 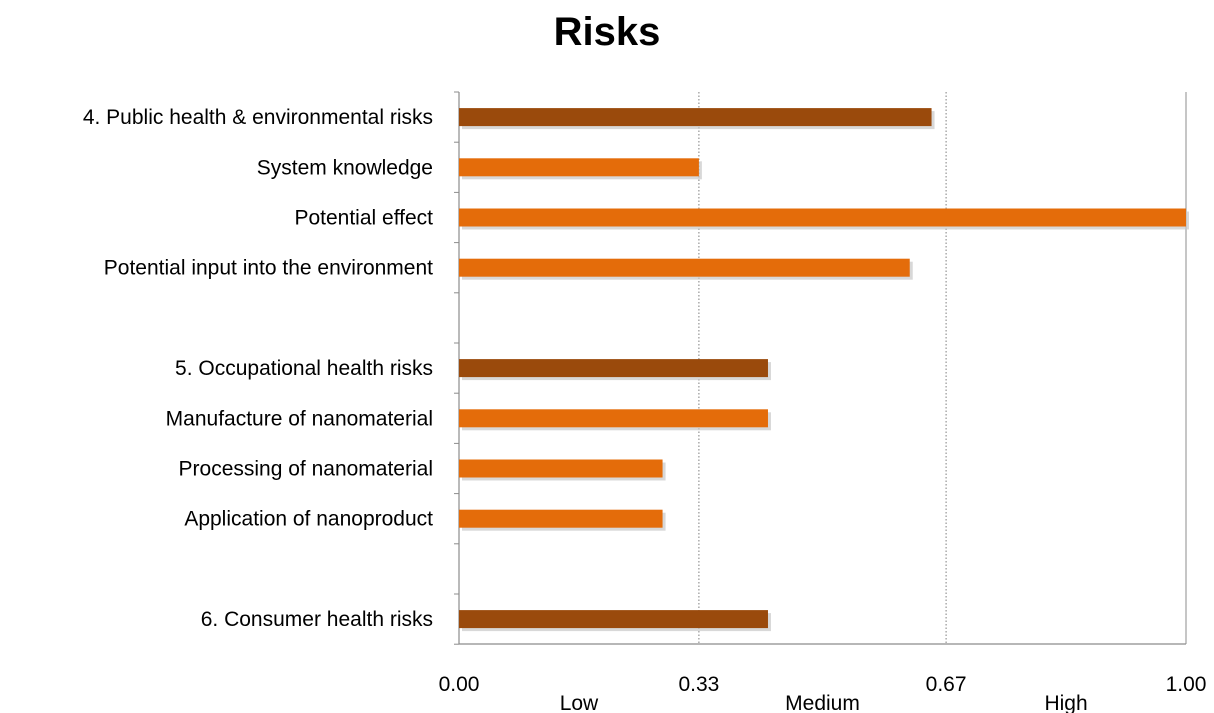 I want to click on category-label-6: Manufacture of nanomaterial, so click(x=299, y=418).